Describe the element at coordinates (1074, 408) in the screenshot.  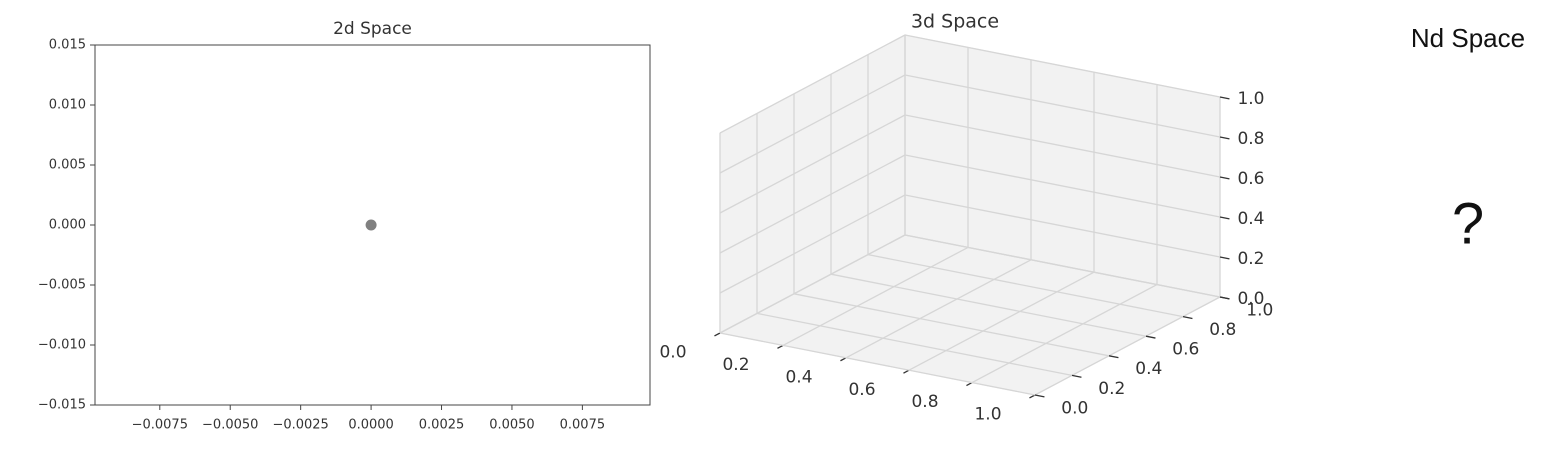
I see `y-tick-label: 0.0` at that location.